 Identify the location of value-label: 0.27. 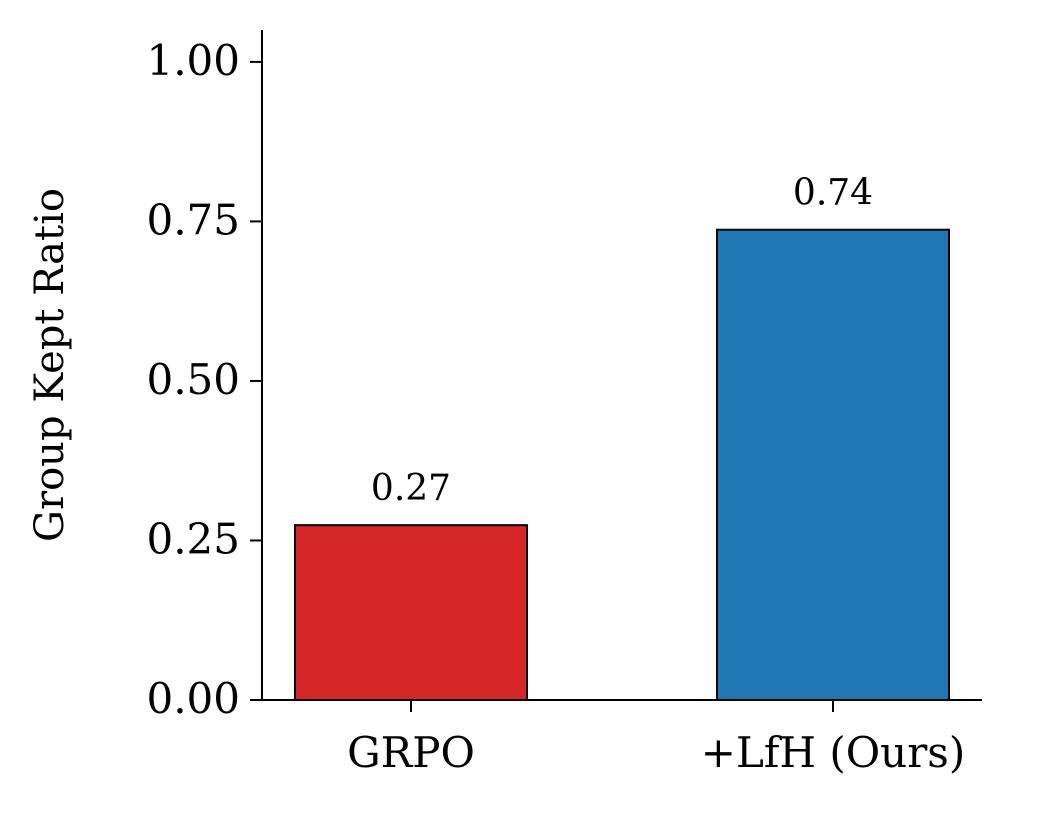
(411, 488).